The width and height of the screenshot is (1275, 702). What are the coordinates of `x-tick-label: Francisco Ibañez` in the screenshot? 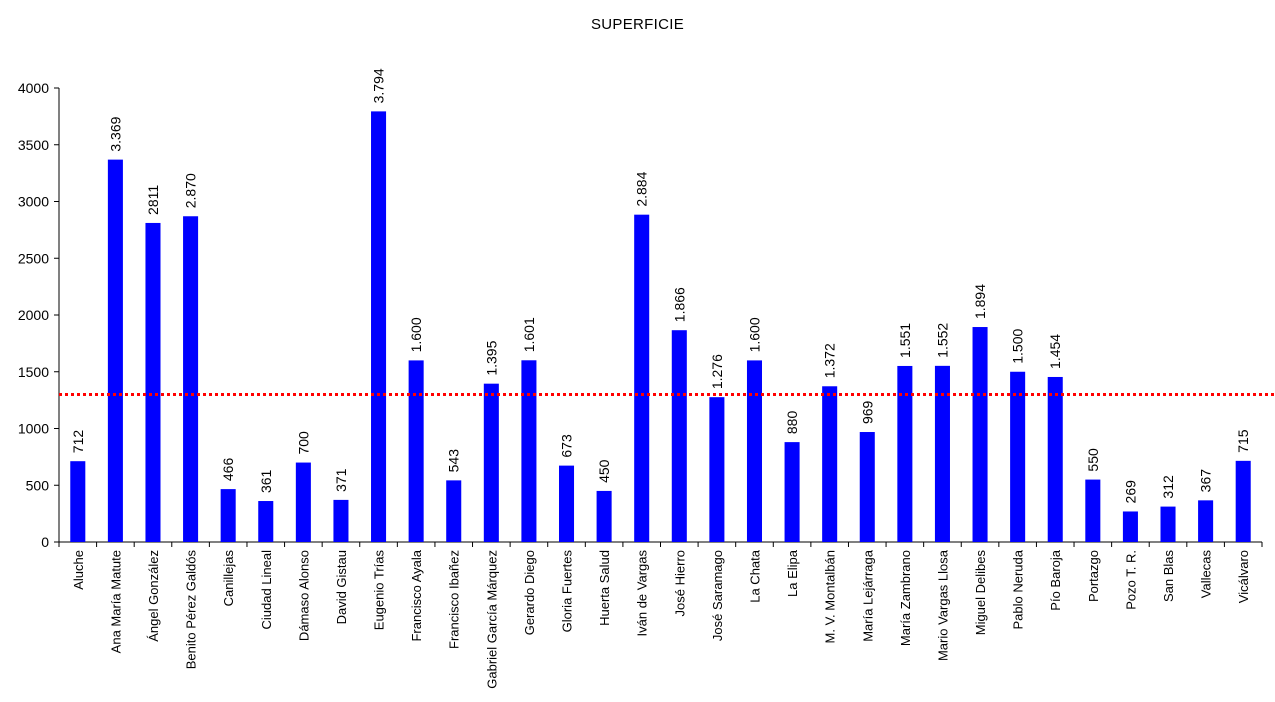 It's located at (454, 599).